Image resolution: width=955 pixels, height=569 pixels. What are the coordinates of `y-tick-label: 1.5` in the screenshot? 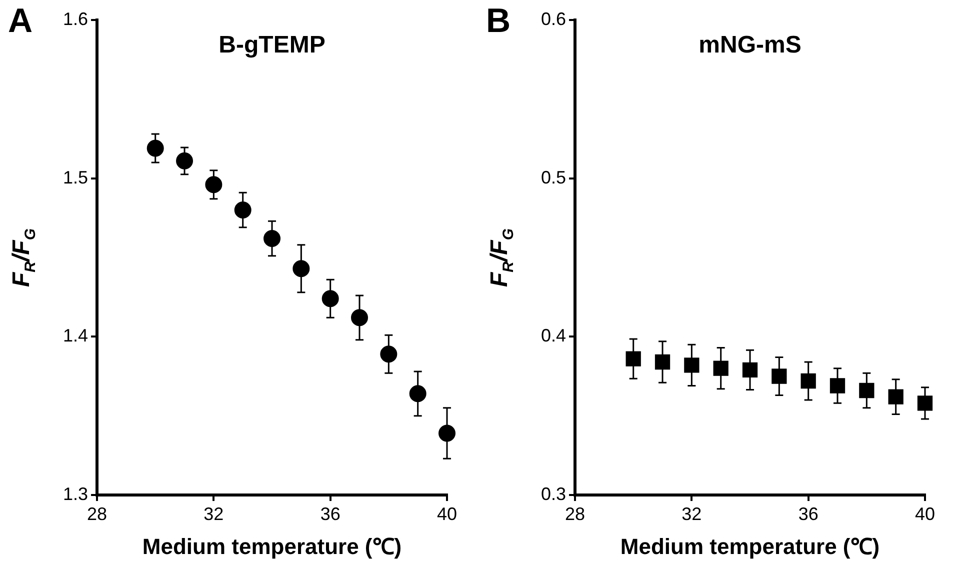 It's located at (75, 177).